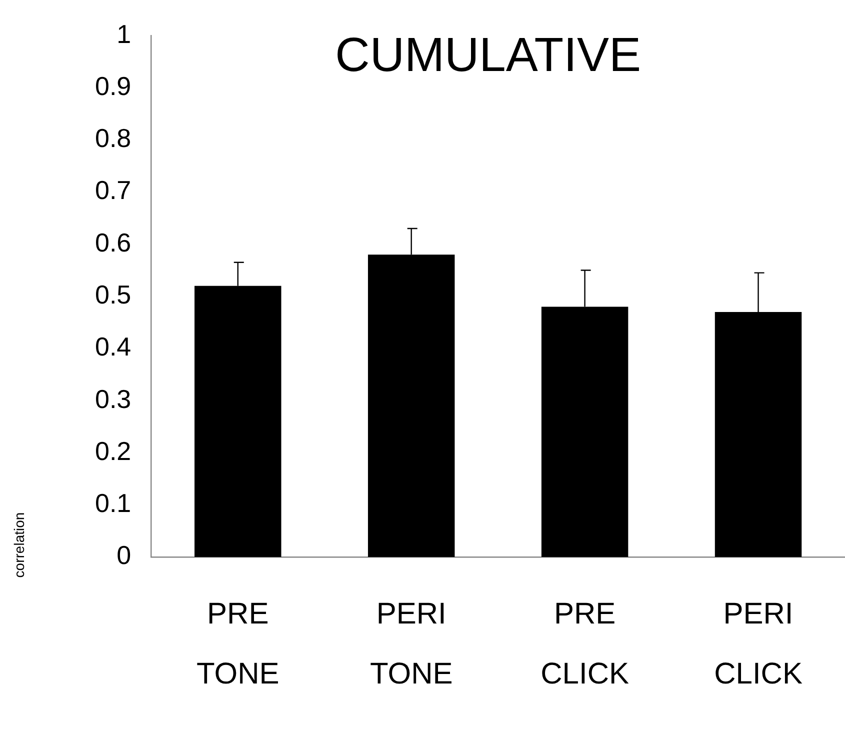 This screenshot has width=845, height=733. I want to click on x-tick-label: PRE TONE, so click(238, 643).